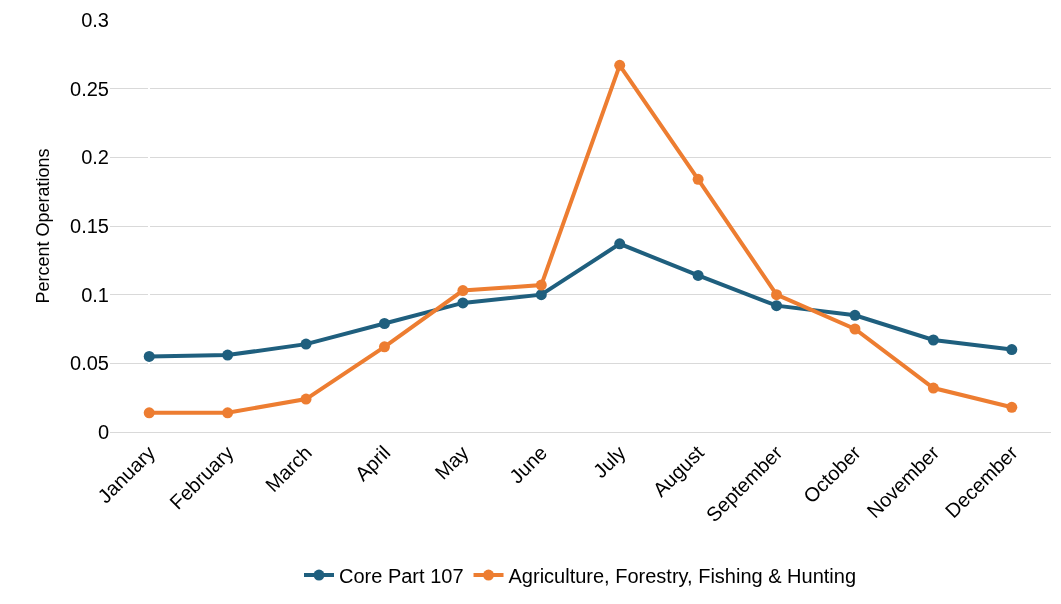 The width and height of the screenshot is (1061, 604). I want to click on y-tick-label: 0.2, so click(95, 157).